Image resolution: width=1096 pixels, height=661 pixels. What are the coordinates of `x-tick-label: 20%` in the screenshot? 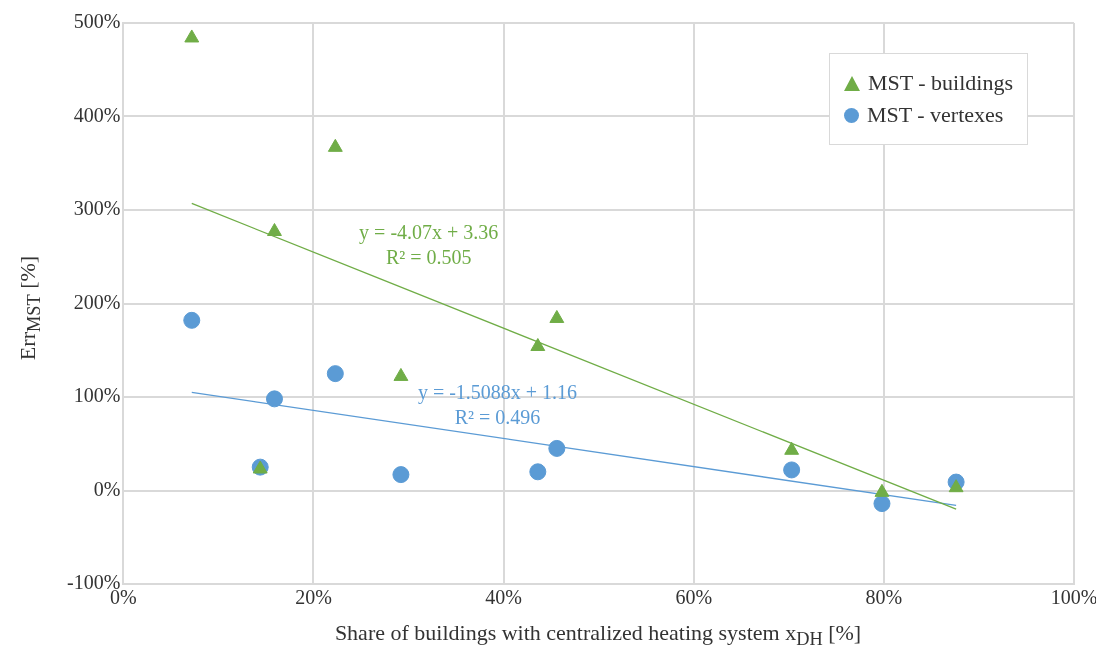 It's located at (313, 597).